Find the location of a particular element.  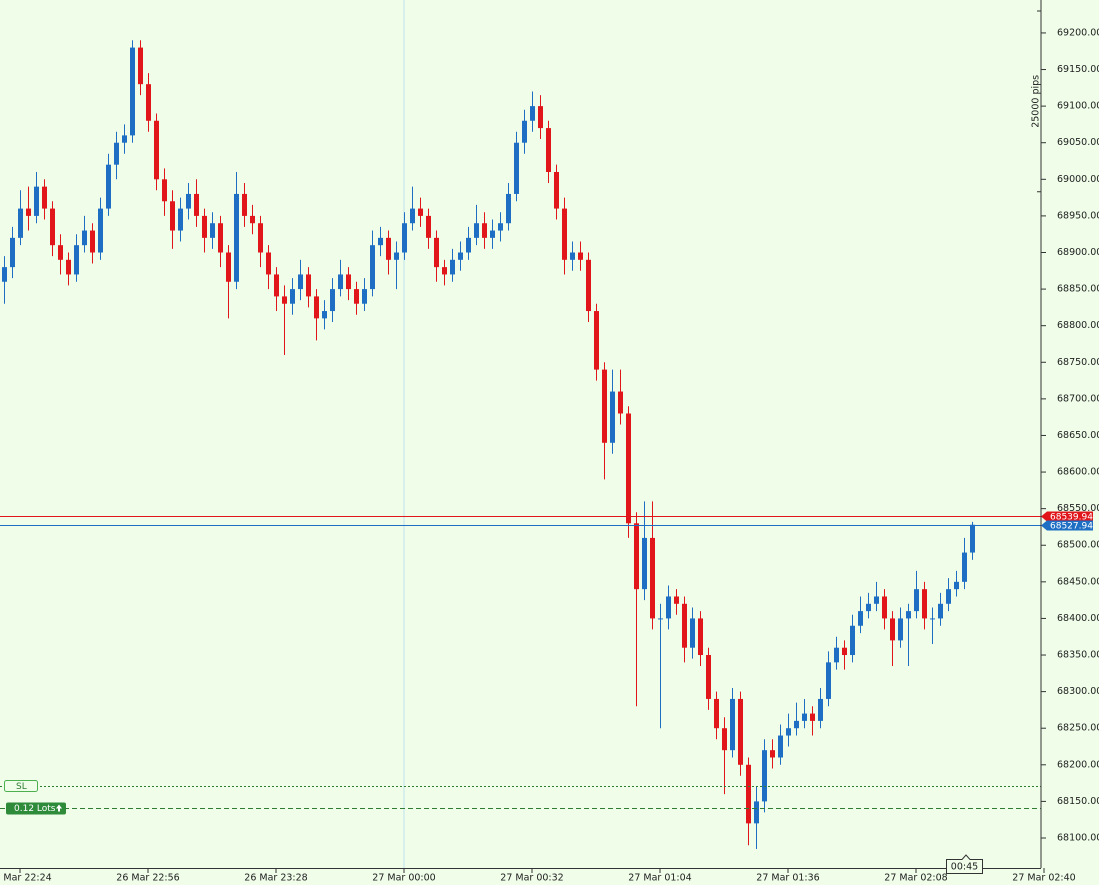

y-tick-label: 68300.00 is located at coordinates (1078, 691).